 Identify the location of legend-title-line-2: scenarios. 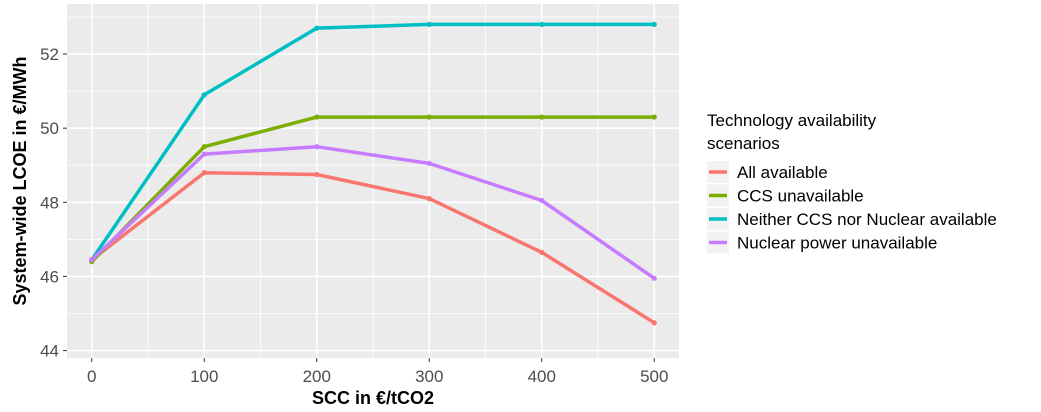
(743, 143).